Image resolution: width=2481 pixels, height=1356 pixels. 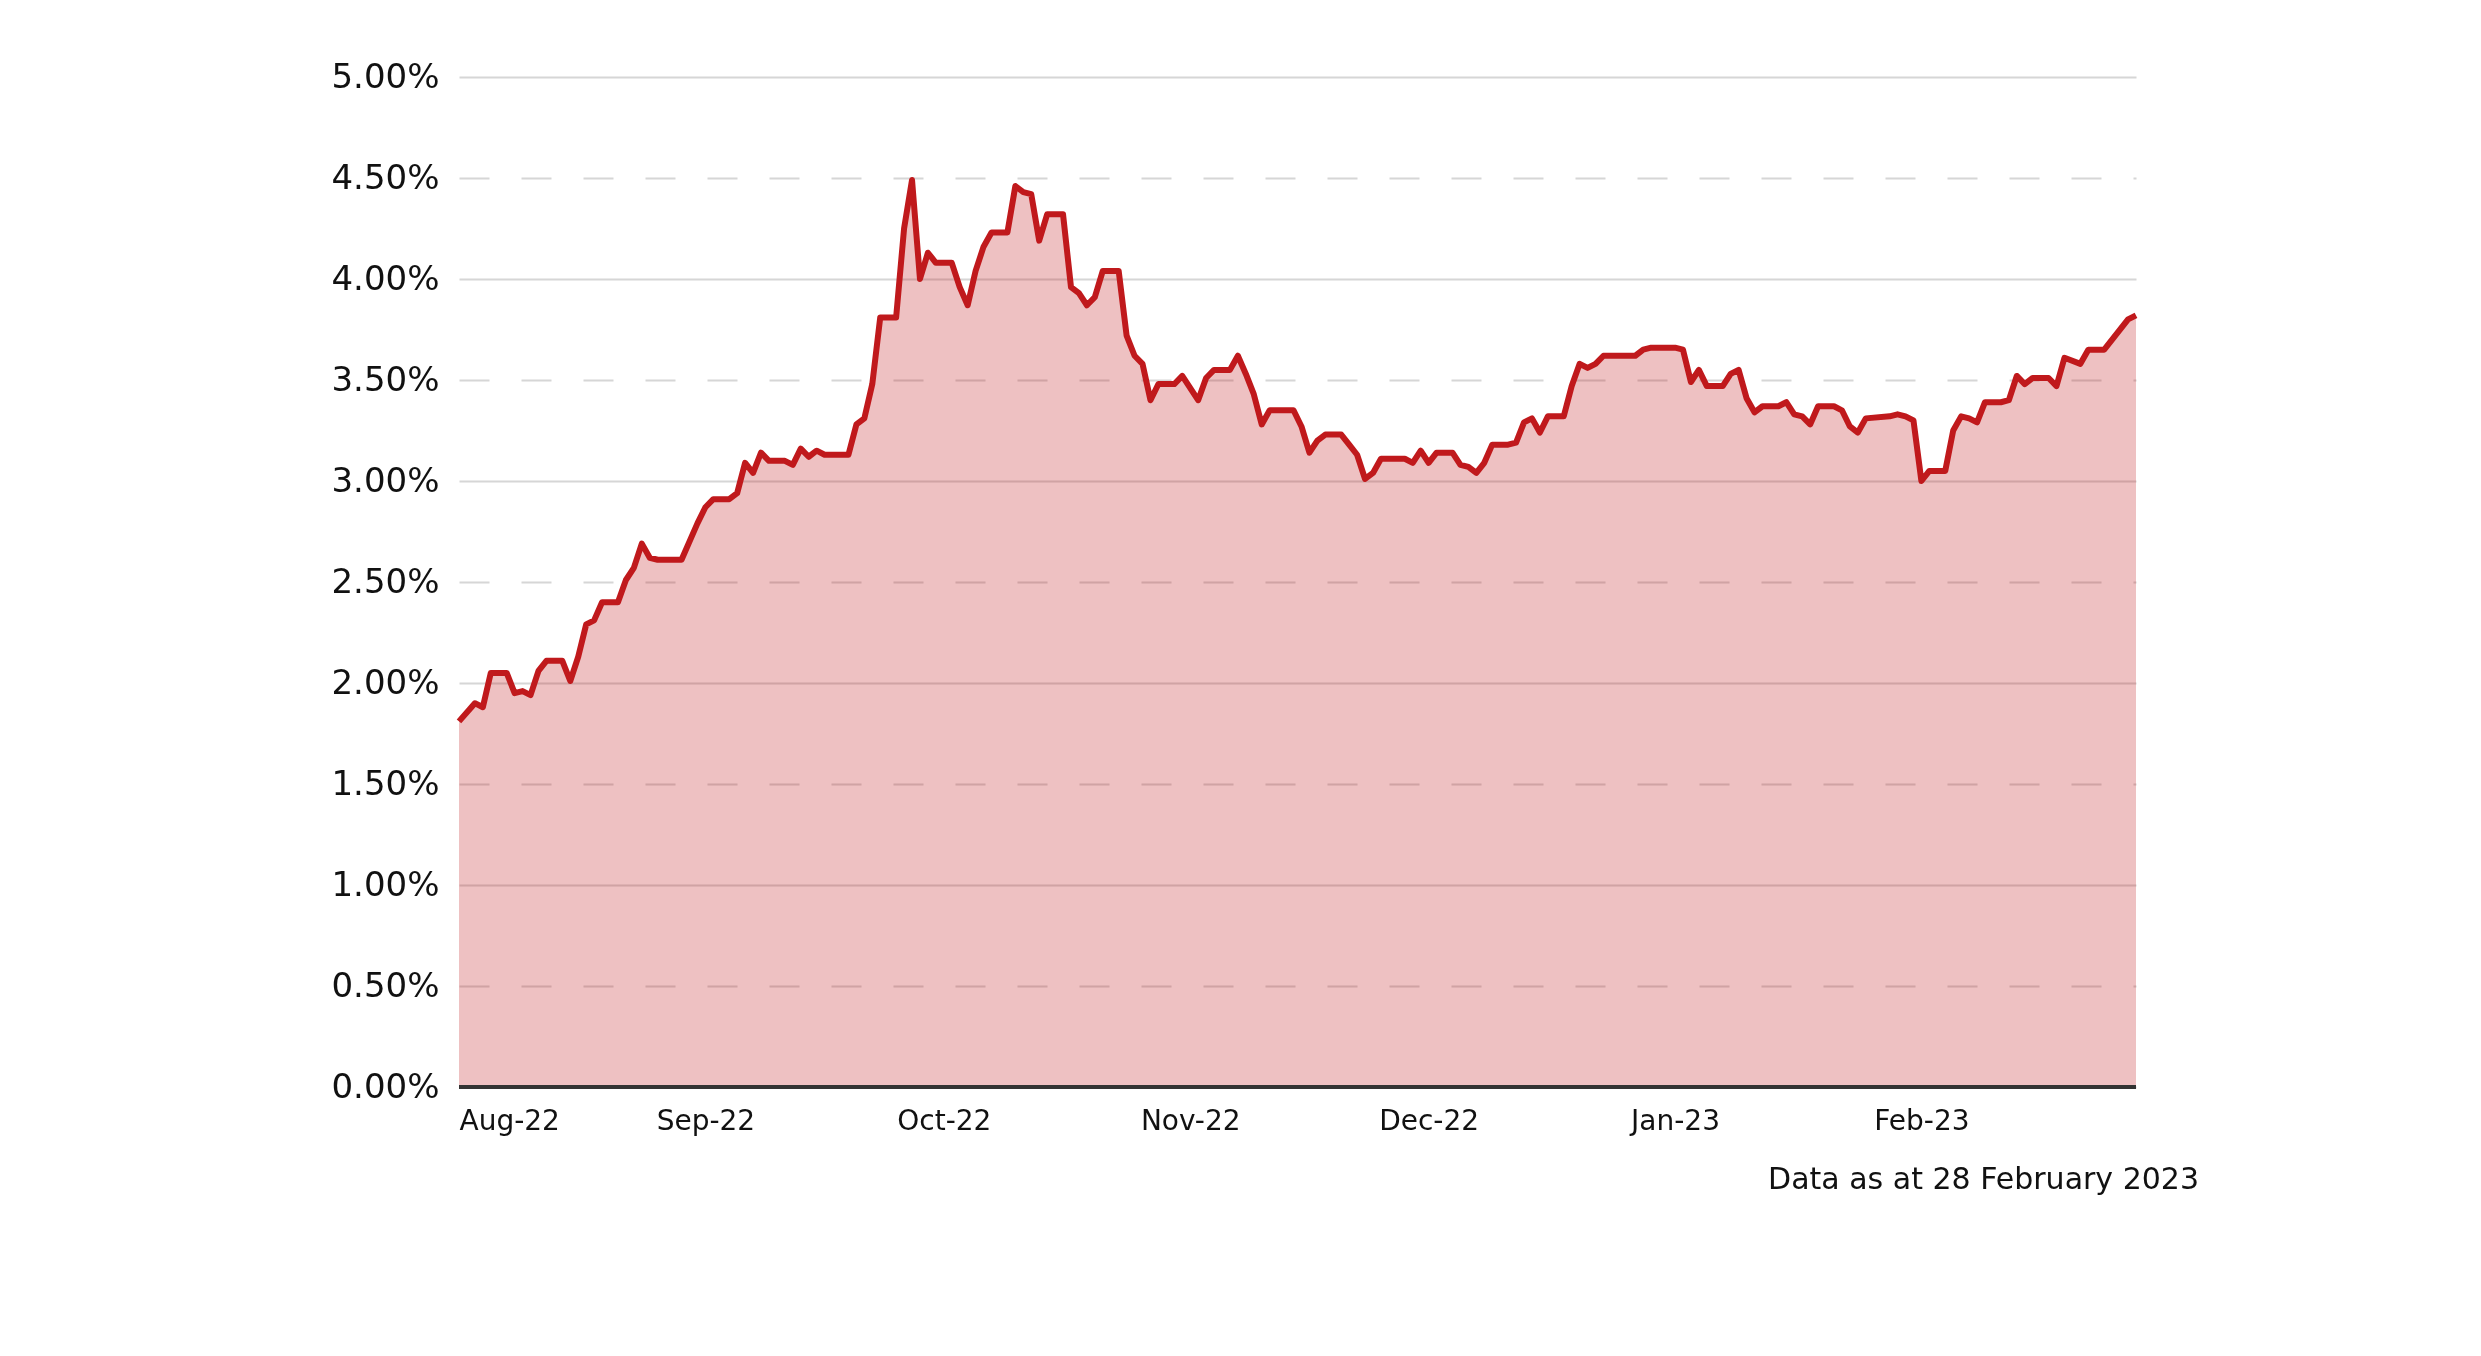 What do you see at coordinates (385, 277) in the screenshot?
I see `y-tick-label: 4.00%` at bounding box center [385, 277].